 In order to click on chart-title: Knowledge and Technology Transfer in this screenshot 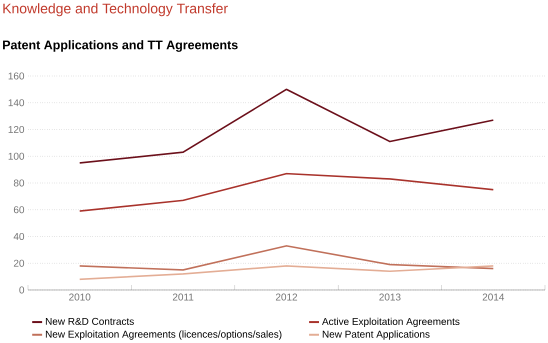, I will do `click(115, 9)`.